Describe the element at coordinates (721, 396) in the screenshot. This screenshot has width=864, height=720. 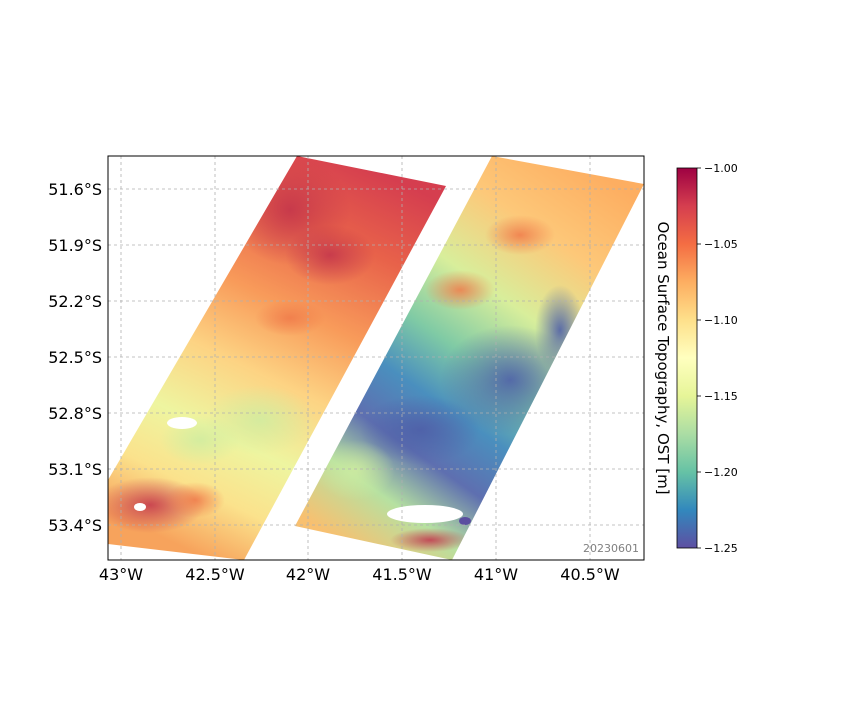
I see `colorbar-tick-label: −1.15` at that location.